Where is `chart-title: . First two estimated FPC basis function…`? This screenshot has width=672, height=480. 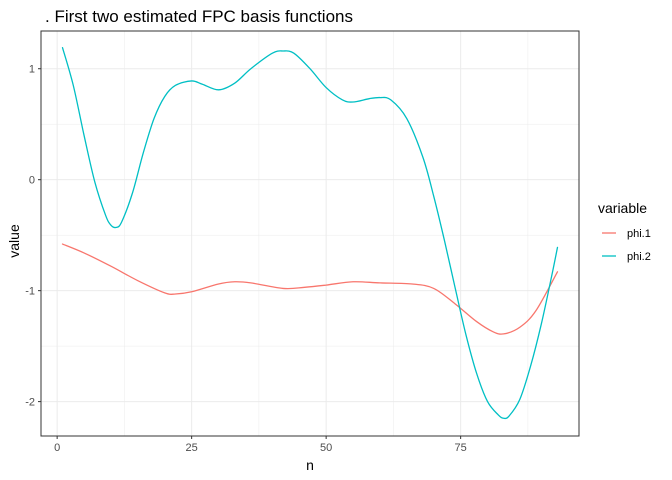 chart-title: . First two estimated FPC basis function… is located at coordinates (199, 16).